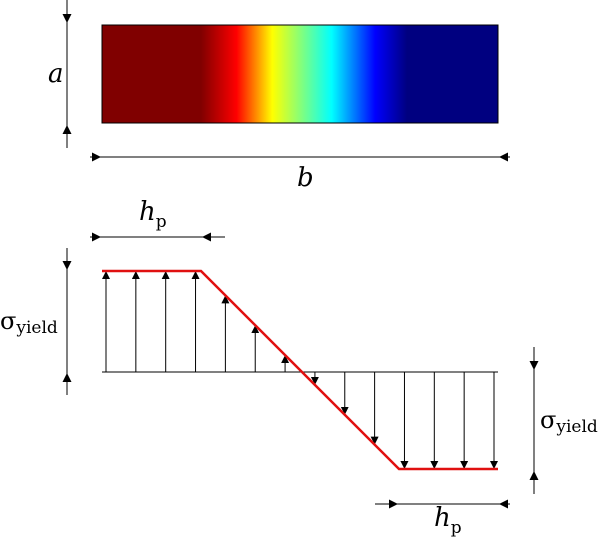 The height and width of the screenshot is (542, 600). I want to click on dimension-sigma-yield-right: σyield, so click(563, 420).